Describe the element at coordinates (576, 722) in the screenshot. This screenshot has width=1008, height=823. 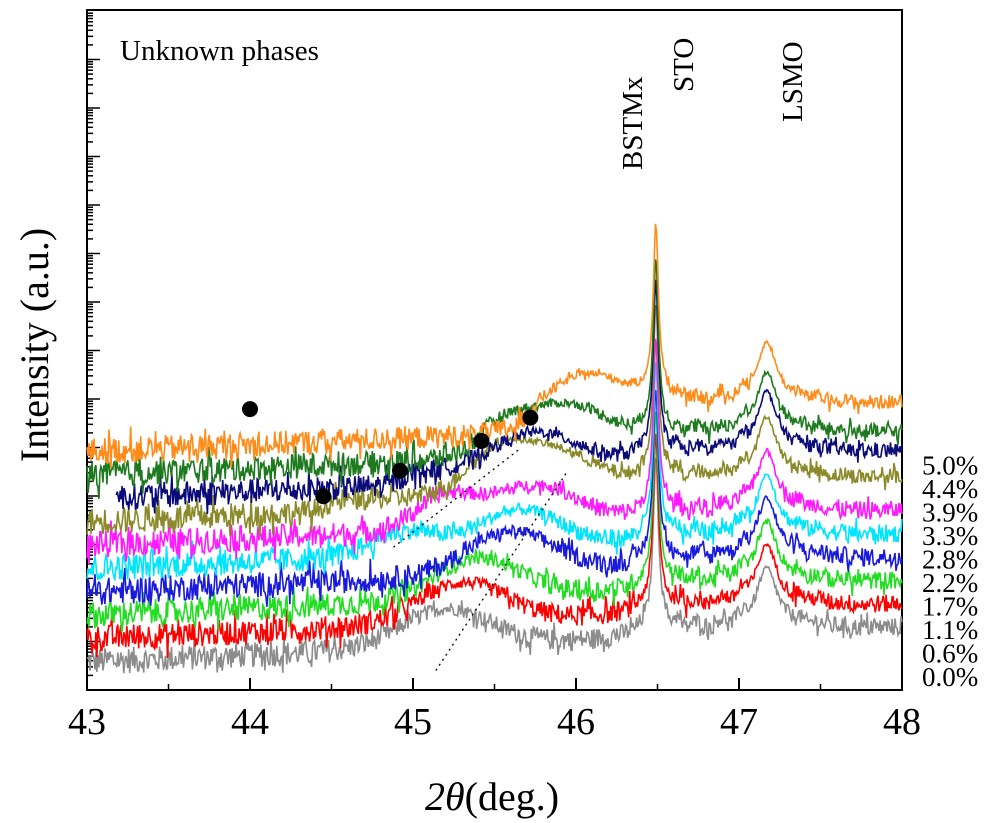
I see `x-tick-label: 46` at that location.